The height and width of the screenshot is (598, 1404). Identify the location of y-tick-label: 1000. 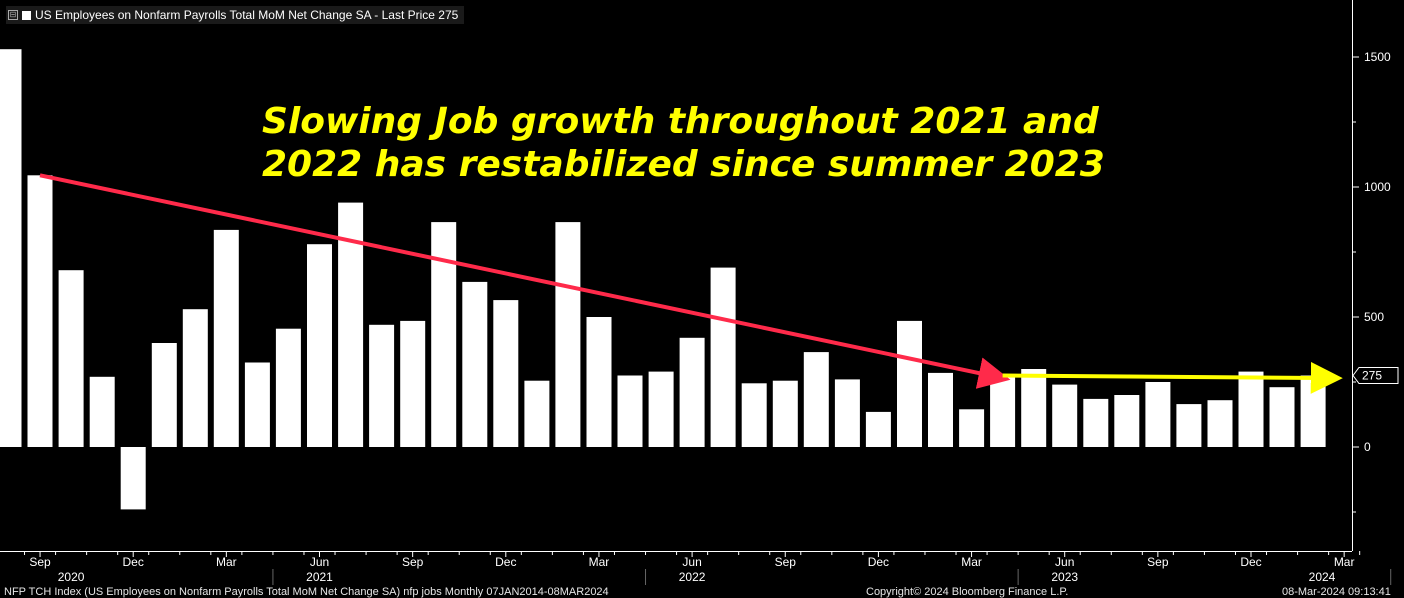
(1377, 187).